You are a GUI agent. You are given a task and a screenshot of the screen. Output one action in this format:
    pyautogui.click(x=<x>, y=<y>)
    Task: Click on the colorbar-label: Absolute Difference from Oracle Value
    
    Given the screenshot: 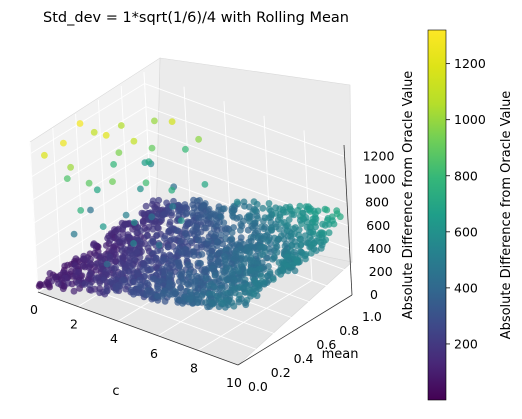 What is the action you would take?
    pyautogui.click(x=506, y=215)
    